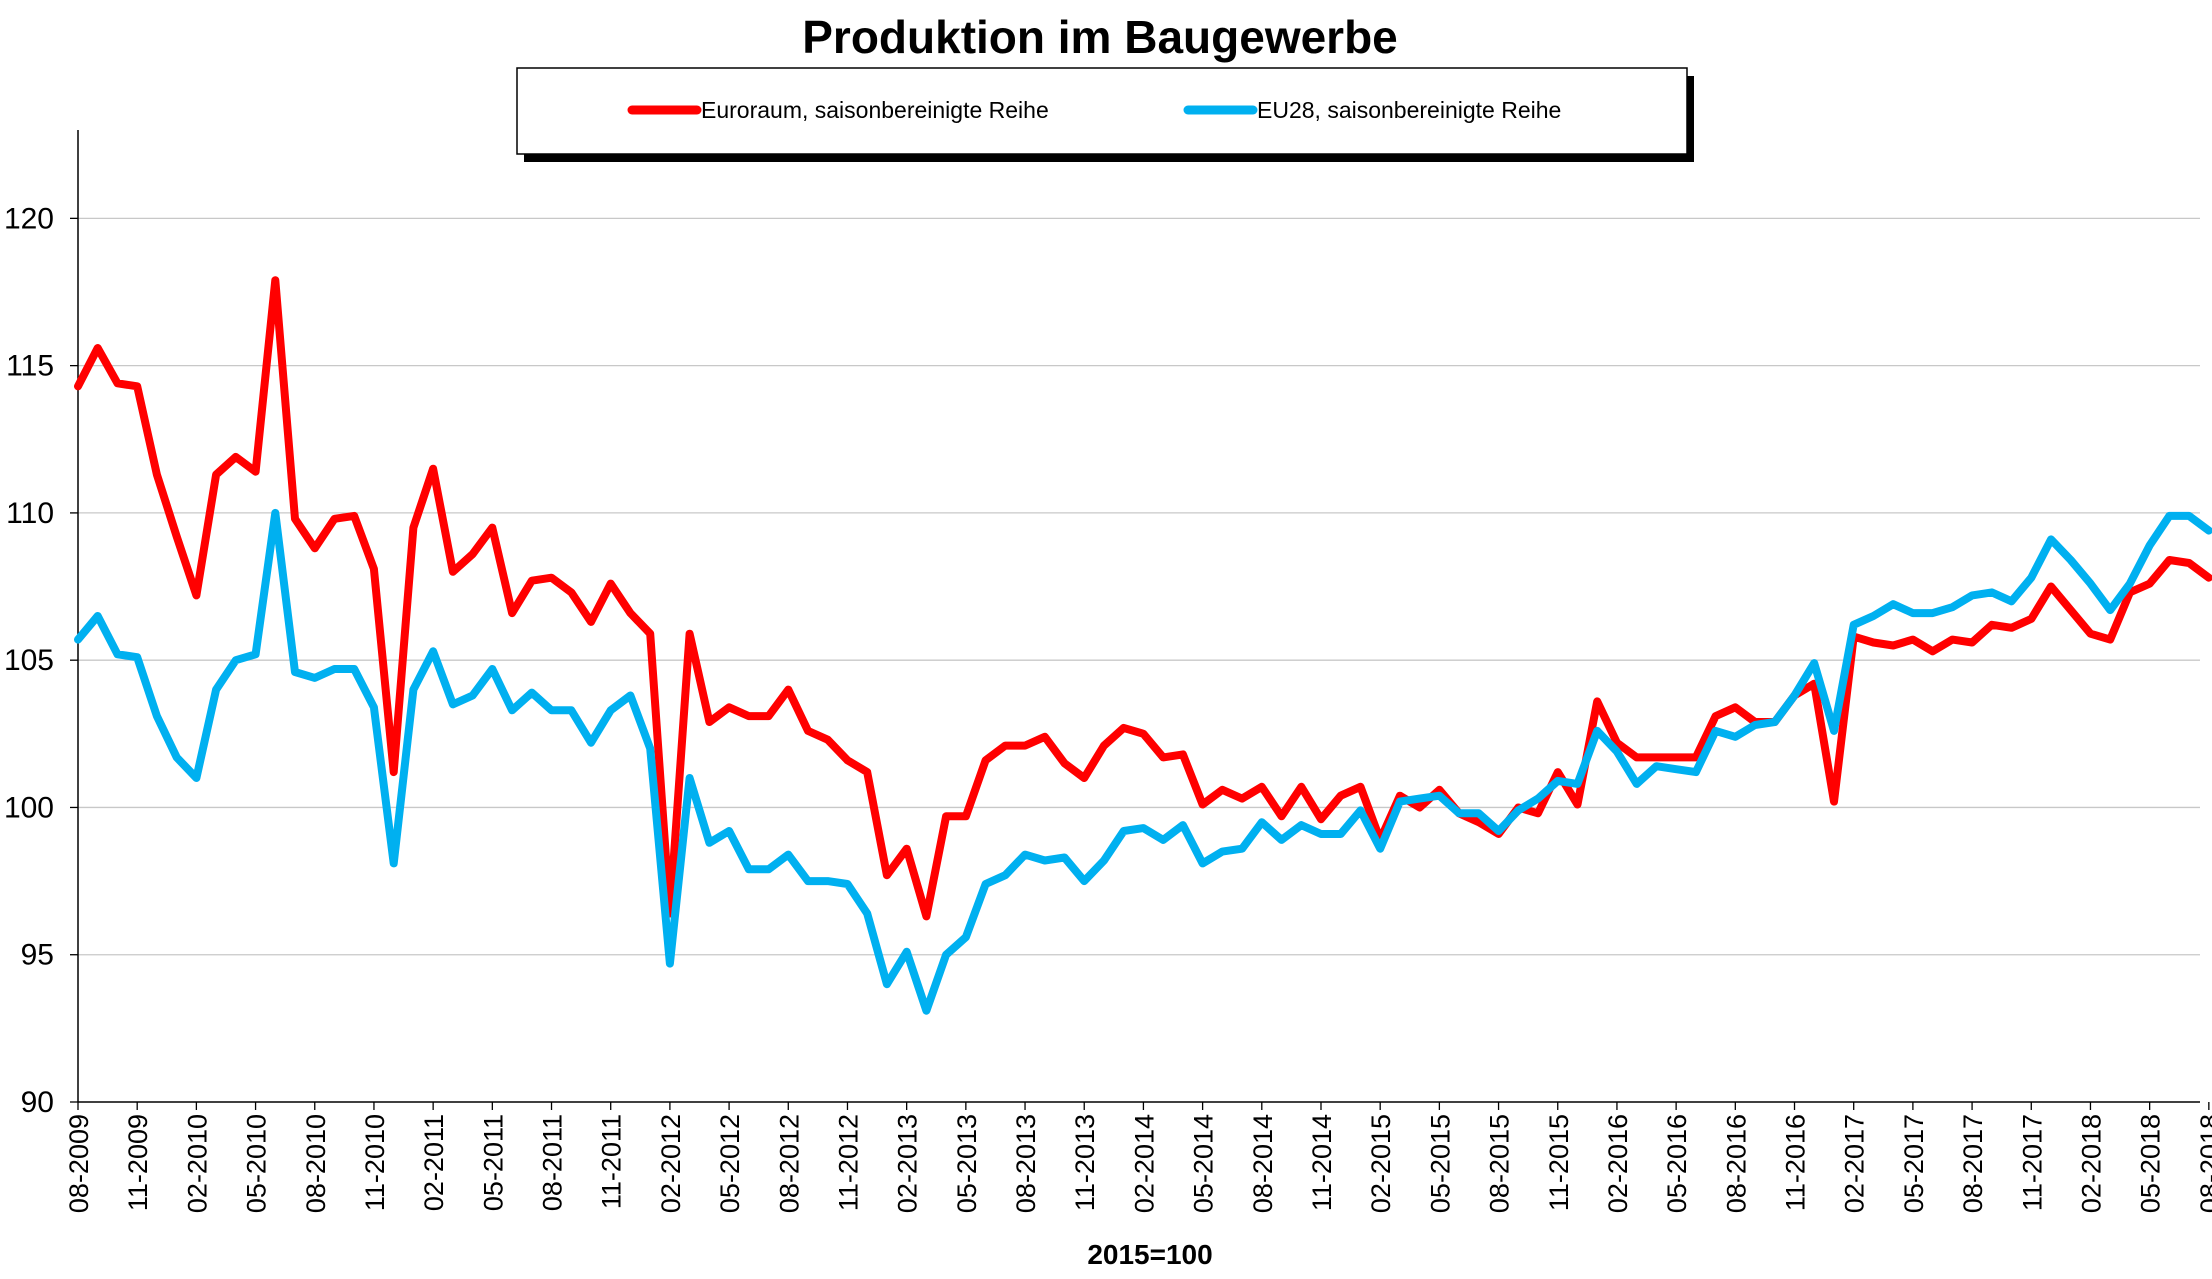  Describe the element at coordinates (493, 1162) in the screenshot. I see `x-tick-label: 05-2011` at that location.